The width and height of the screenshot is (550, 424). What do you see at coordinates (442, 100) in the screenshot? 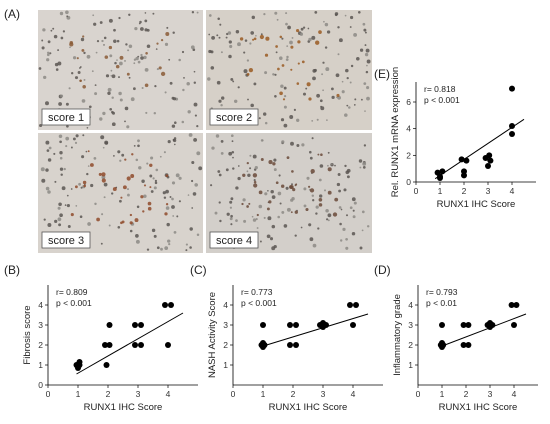
I see `stat-annotation: p < 0.001` at bounding box center [442, 100].